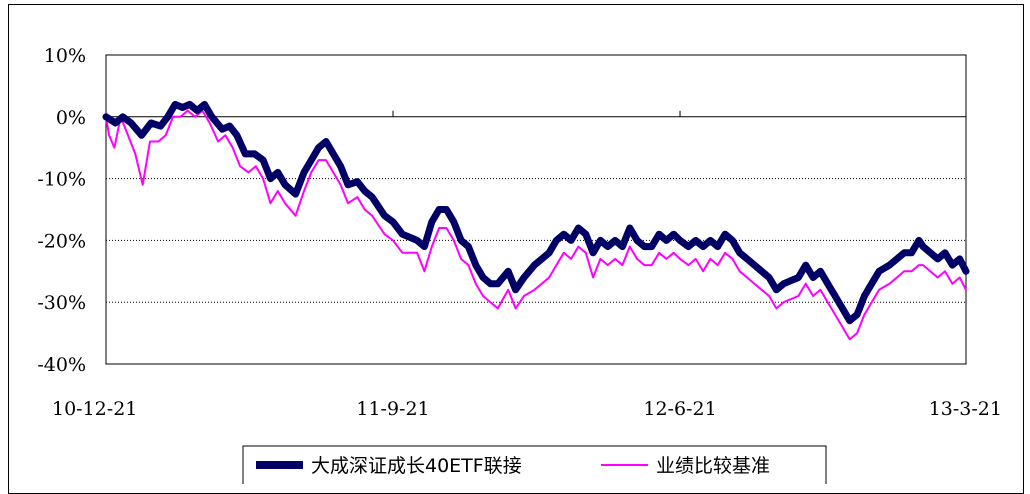  I want to click on legend: 大成深证成长40ETF联接 业绩比较基准, so click(534, 464).